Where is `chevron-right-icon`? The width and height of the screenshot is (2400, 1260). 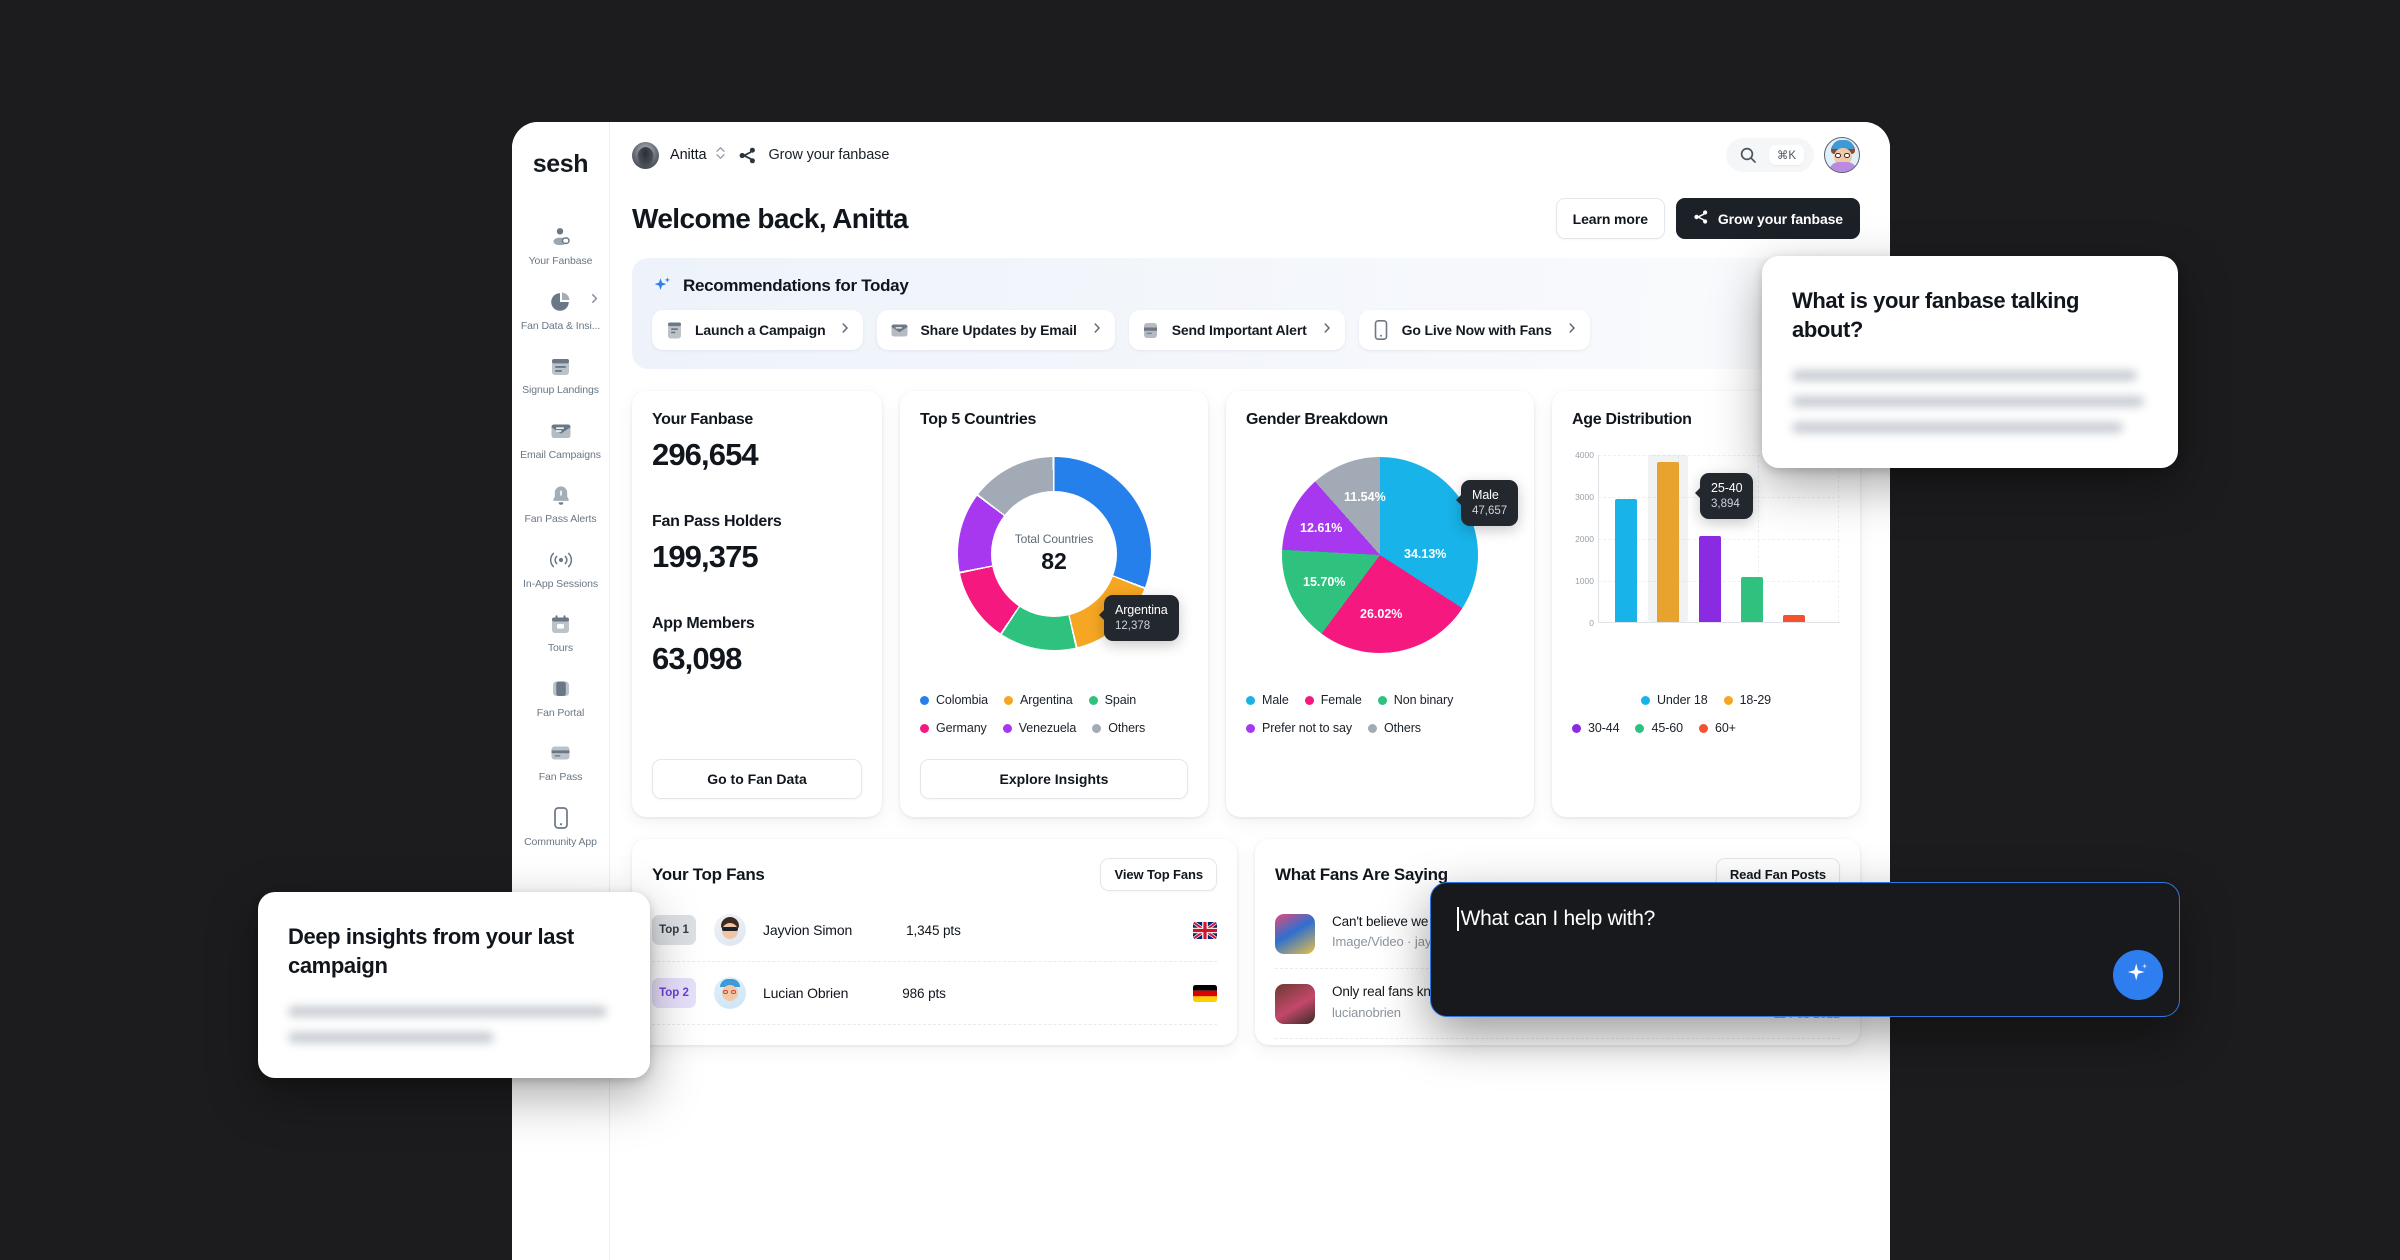 chevron-right-icon is located at coordinates (594, 300).